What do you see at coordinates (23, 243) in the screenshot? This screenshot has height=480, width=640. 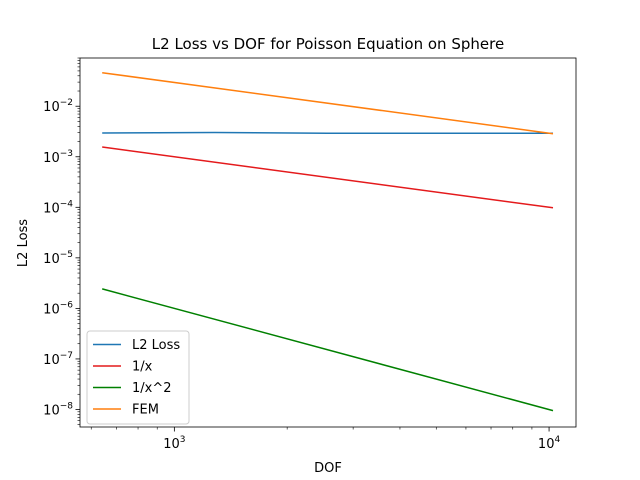 I see `y-axis-label: L2 Loss` at bounding box center [23, 243].